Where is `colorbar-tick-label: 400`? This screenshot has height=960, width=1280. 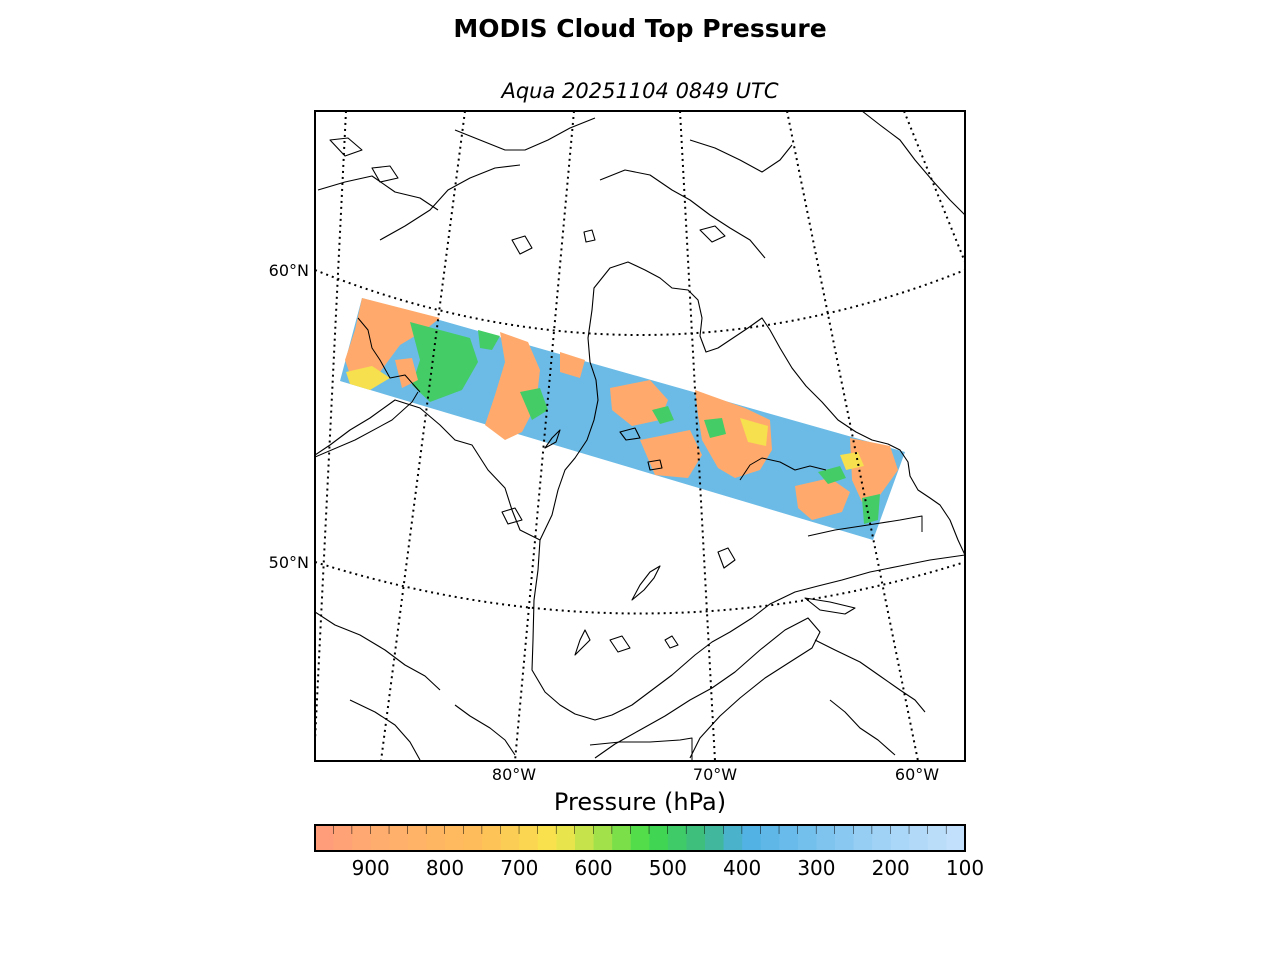 colorbar-tick-label: 400 is located at coordinates (742, 868).